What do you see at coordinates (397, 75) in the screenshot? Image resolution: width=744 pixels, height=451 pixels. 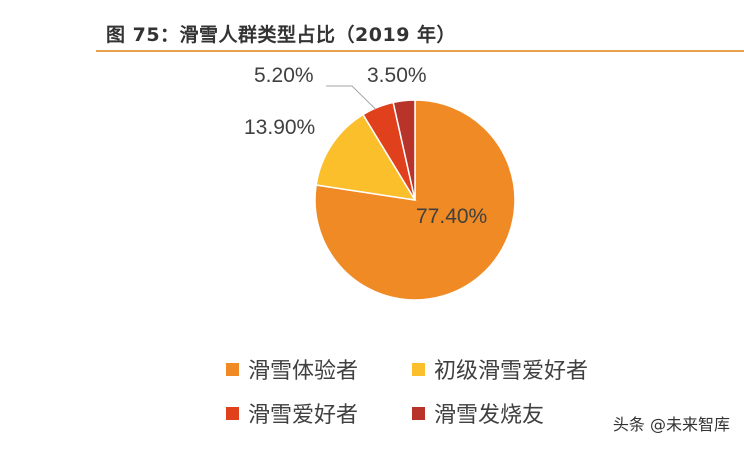 I see `data-label-4: 3.50%` at bounding box center [397, 75].